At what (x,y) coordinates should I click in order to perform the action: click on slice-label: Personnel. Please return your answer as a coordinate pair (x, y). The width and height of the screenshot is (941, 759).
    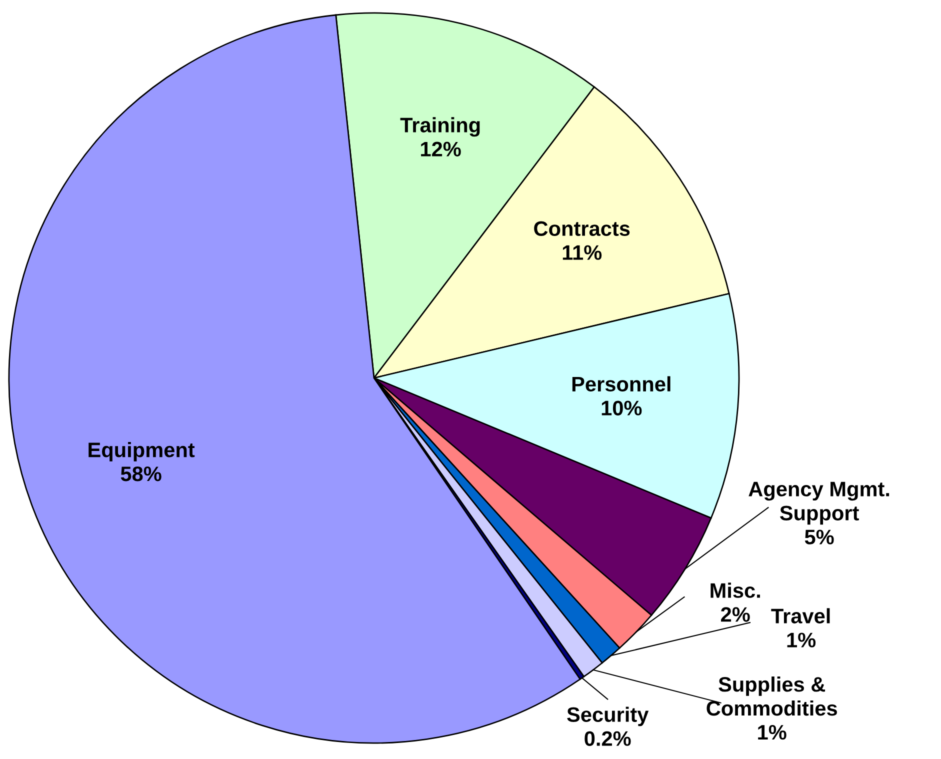
    Looking at the image, I should click on (621, 384).